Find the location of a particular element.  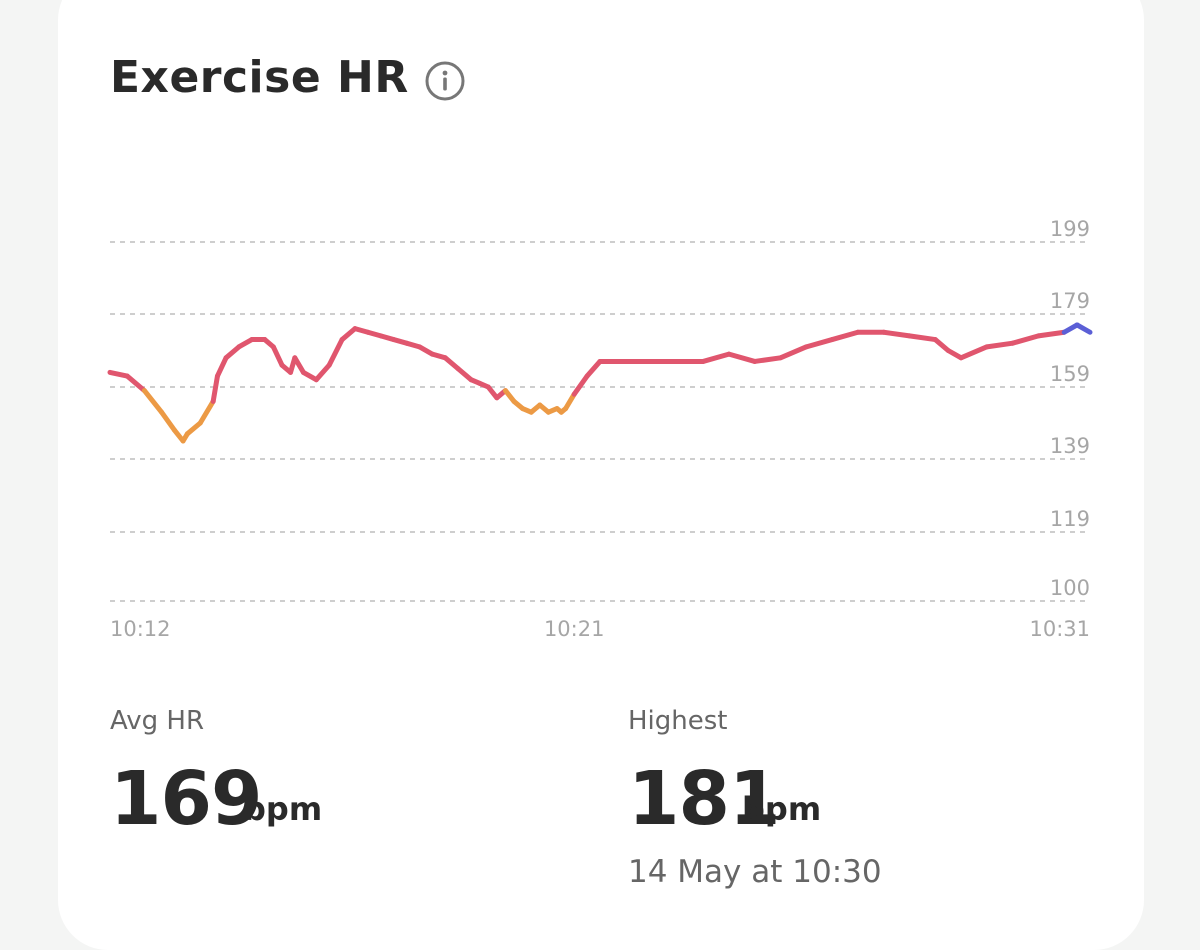

highest-hr-label: Highest is located at coordinates (678, 721).